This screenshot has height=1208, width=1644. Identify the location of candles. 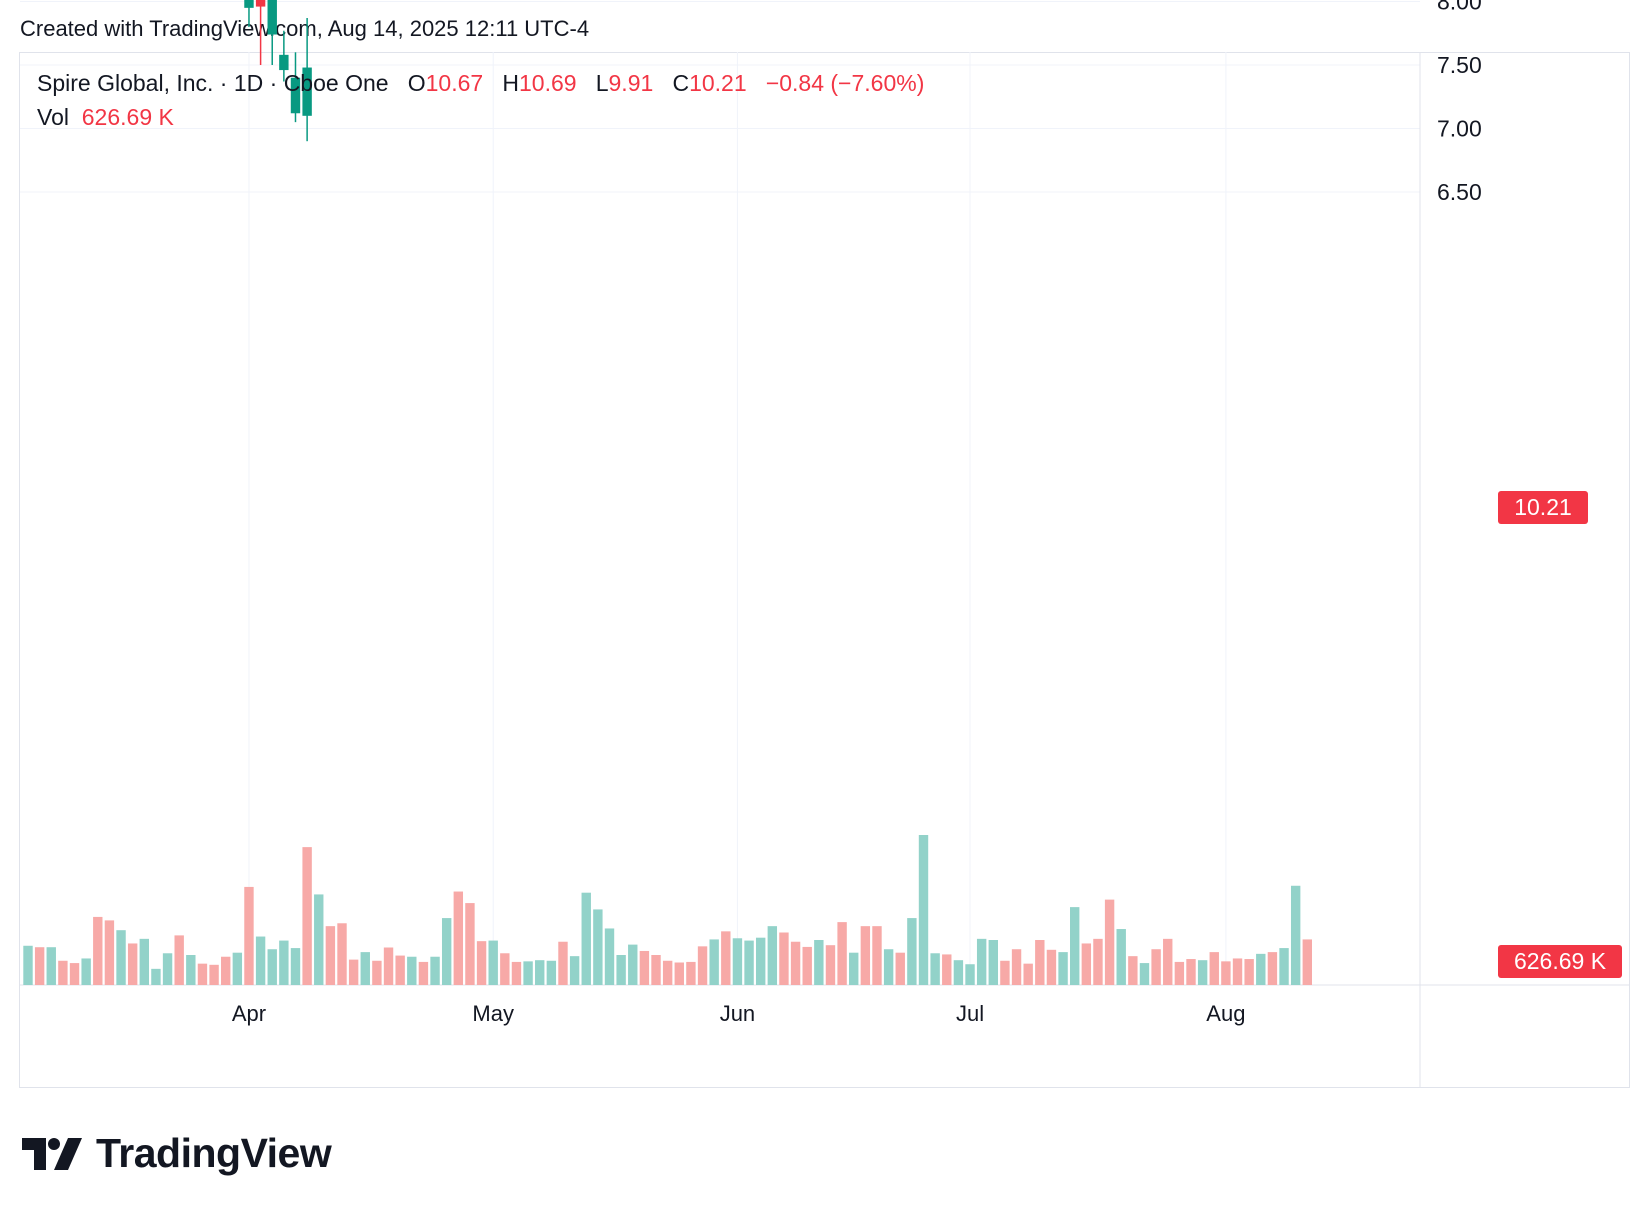
(278, 71).